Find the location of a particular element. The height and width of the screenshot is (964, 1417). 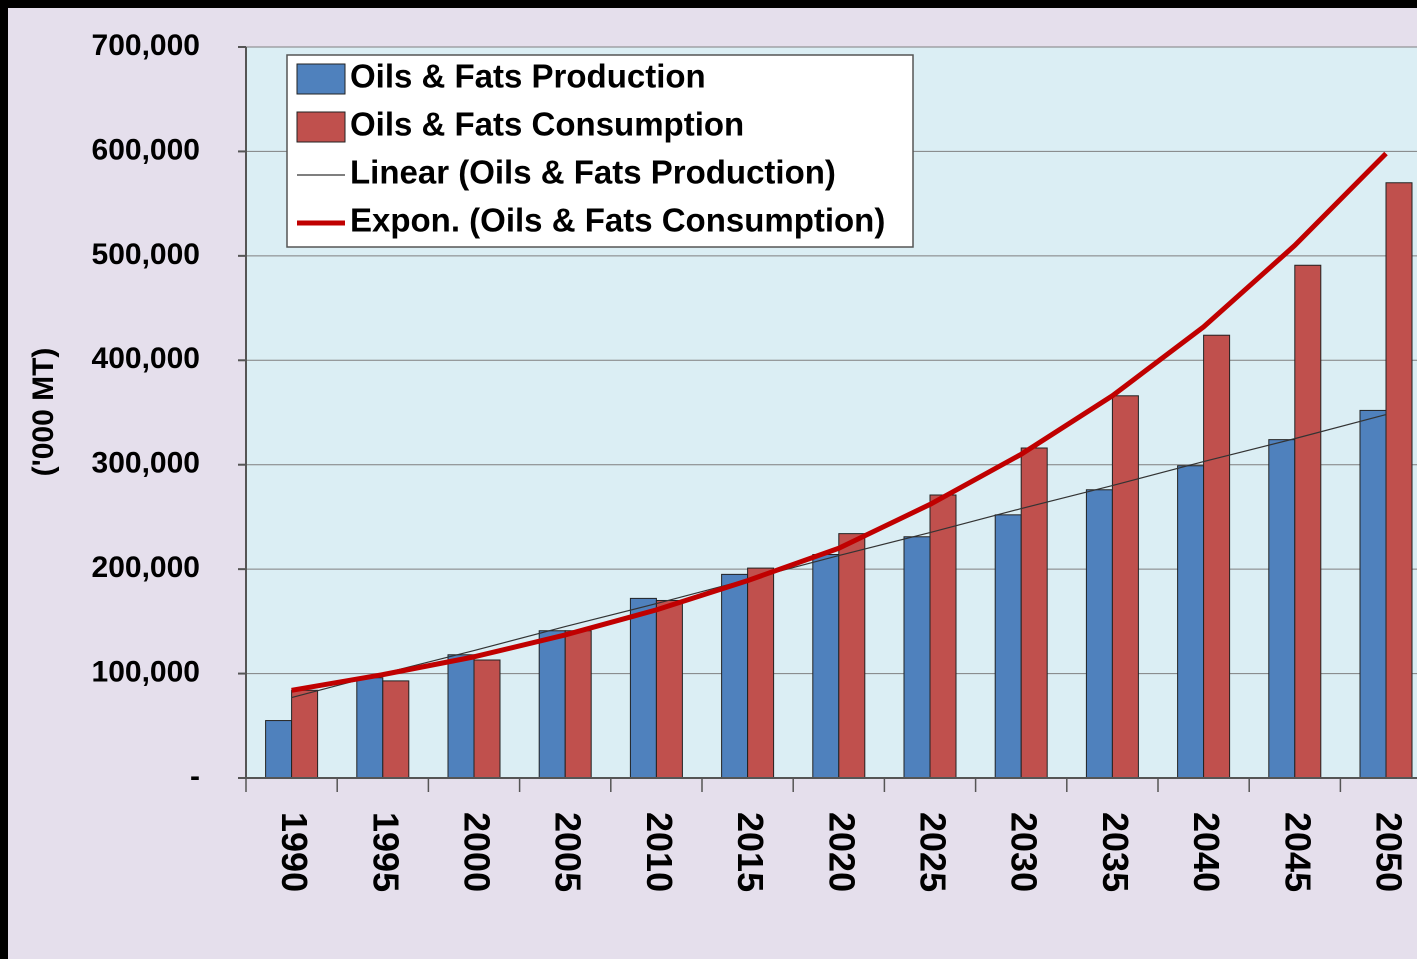

x-tick-label: 2000 is located at coordinates (476, 852).